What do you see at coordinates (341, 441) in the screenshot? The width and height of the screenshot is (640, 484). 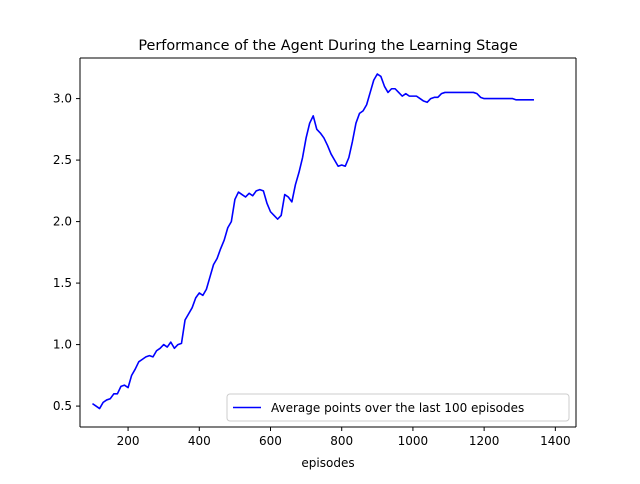 I see `x-tick-label: 800` at bounding box center [341, 441].